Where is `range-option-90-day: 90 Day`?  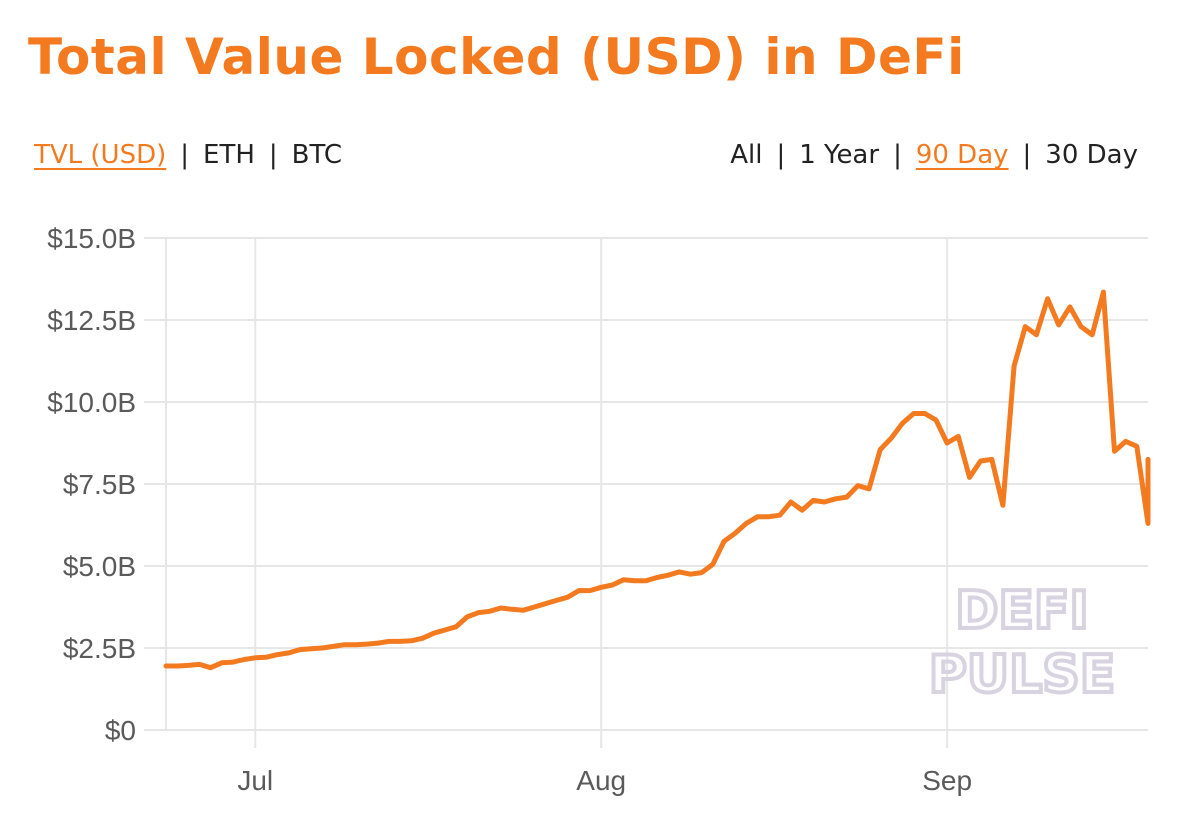
range-option-90-day: 90 Day is located at coordinates (962, 155).